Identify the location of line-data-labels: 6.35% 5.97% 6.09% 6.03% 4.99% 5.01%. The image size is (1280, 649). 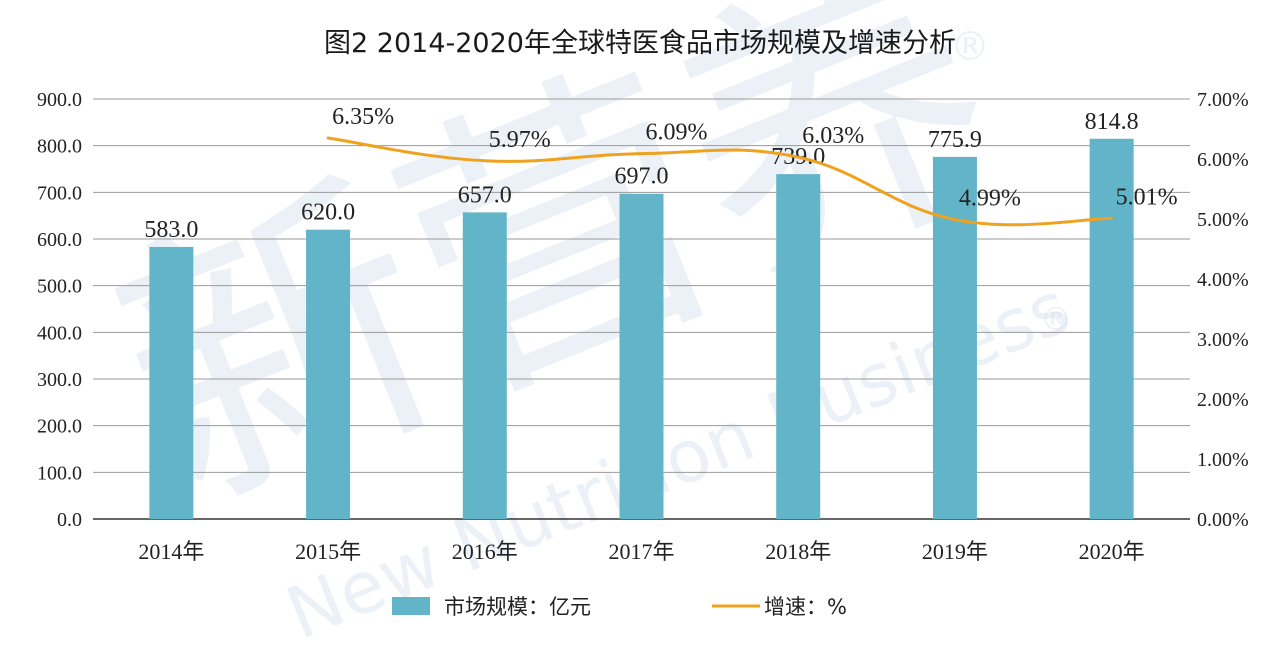
(755, 158).